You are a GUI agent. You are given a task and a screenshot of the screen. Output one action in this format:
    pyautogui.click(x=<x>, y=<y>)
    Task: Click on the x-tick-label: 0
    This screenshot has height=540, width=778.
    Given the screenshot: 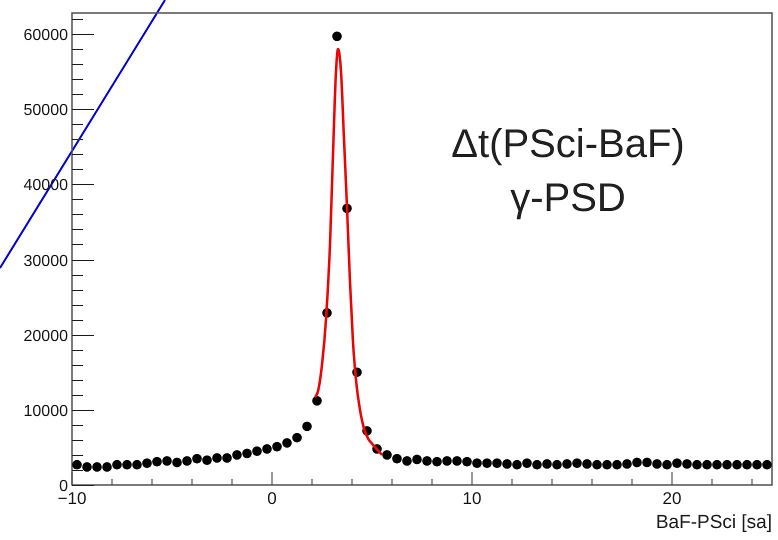 What is the action you would take?
    pyautogui.click(x=272, y=498)
    